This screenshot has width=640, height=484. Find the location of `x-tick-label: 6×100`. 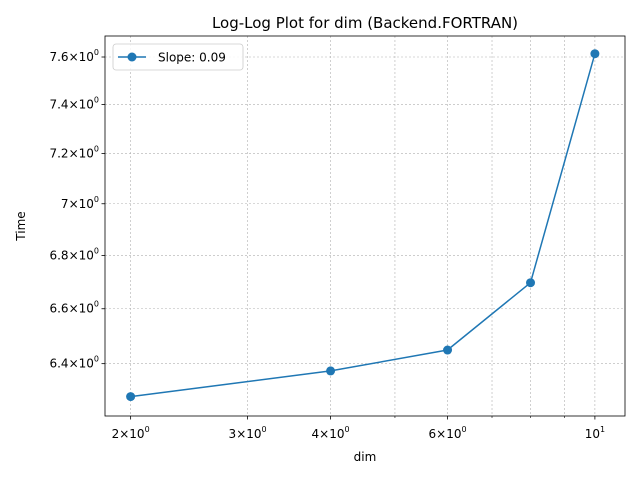

x-tick-label: 6×100 is located at coordinates (447, 433).